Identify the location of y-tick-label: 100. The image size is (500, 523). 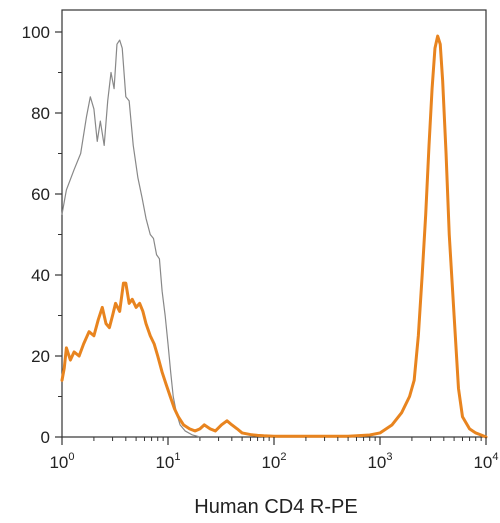
(36, 32).